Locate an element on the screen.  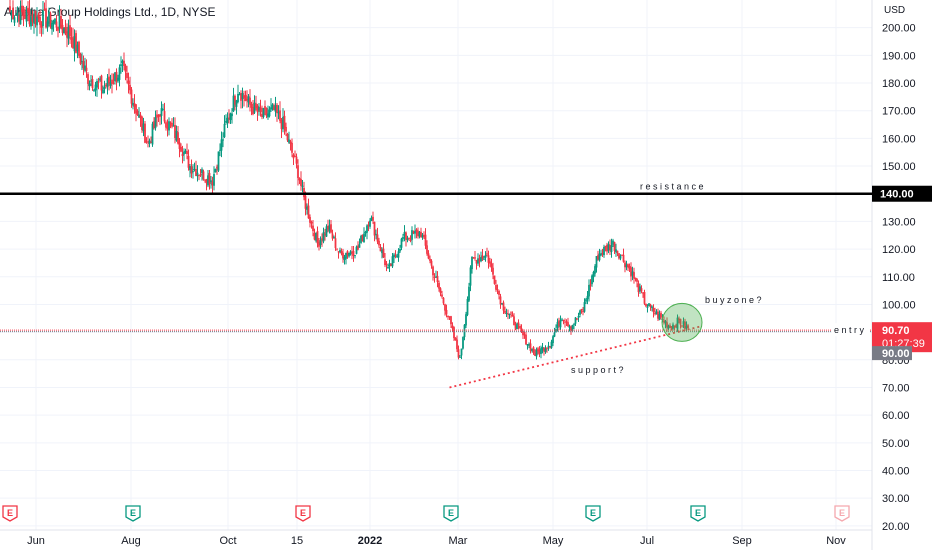
support-line is located at coordinates (575, 357).